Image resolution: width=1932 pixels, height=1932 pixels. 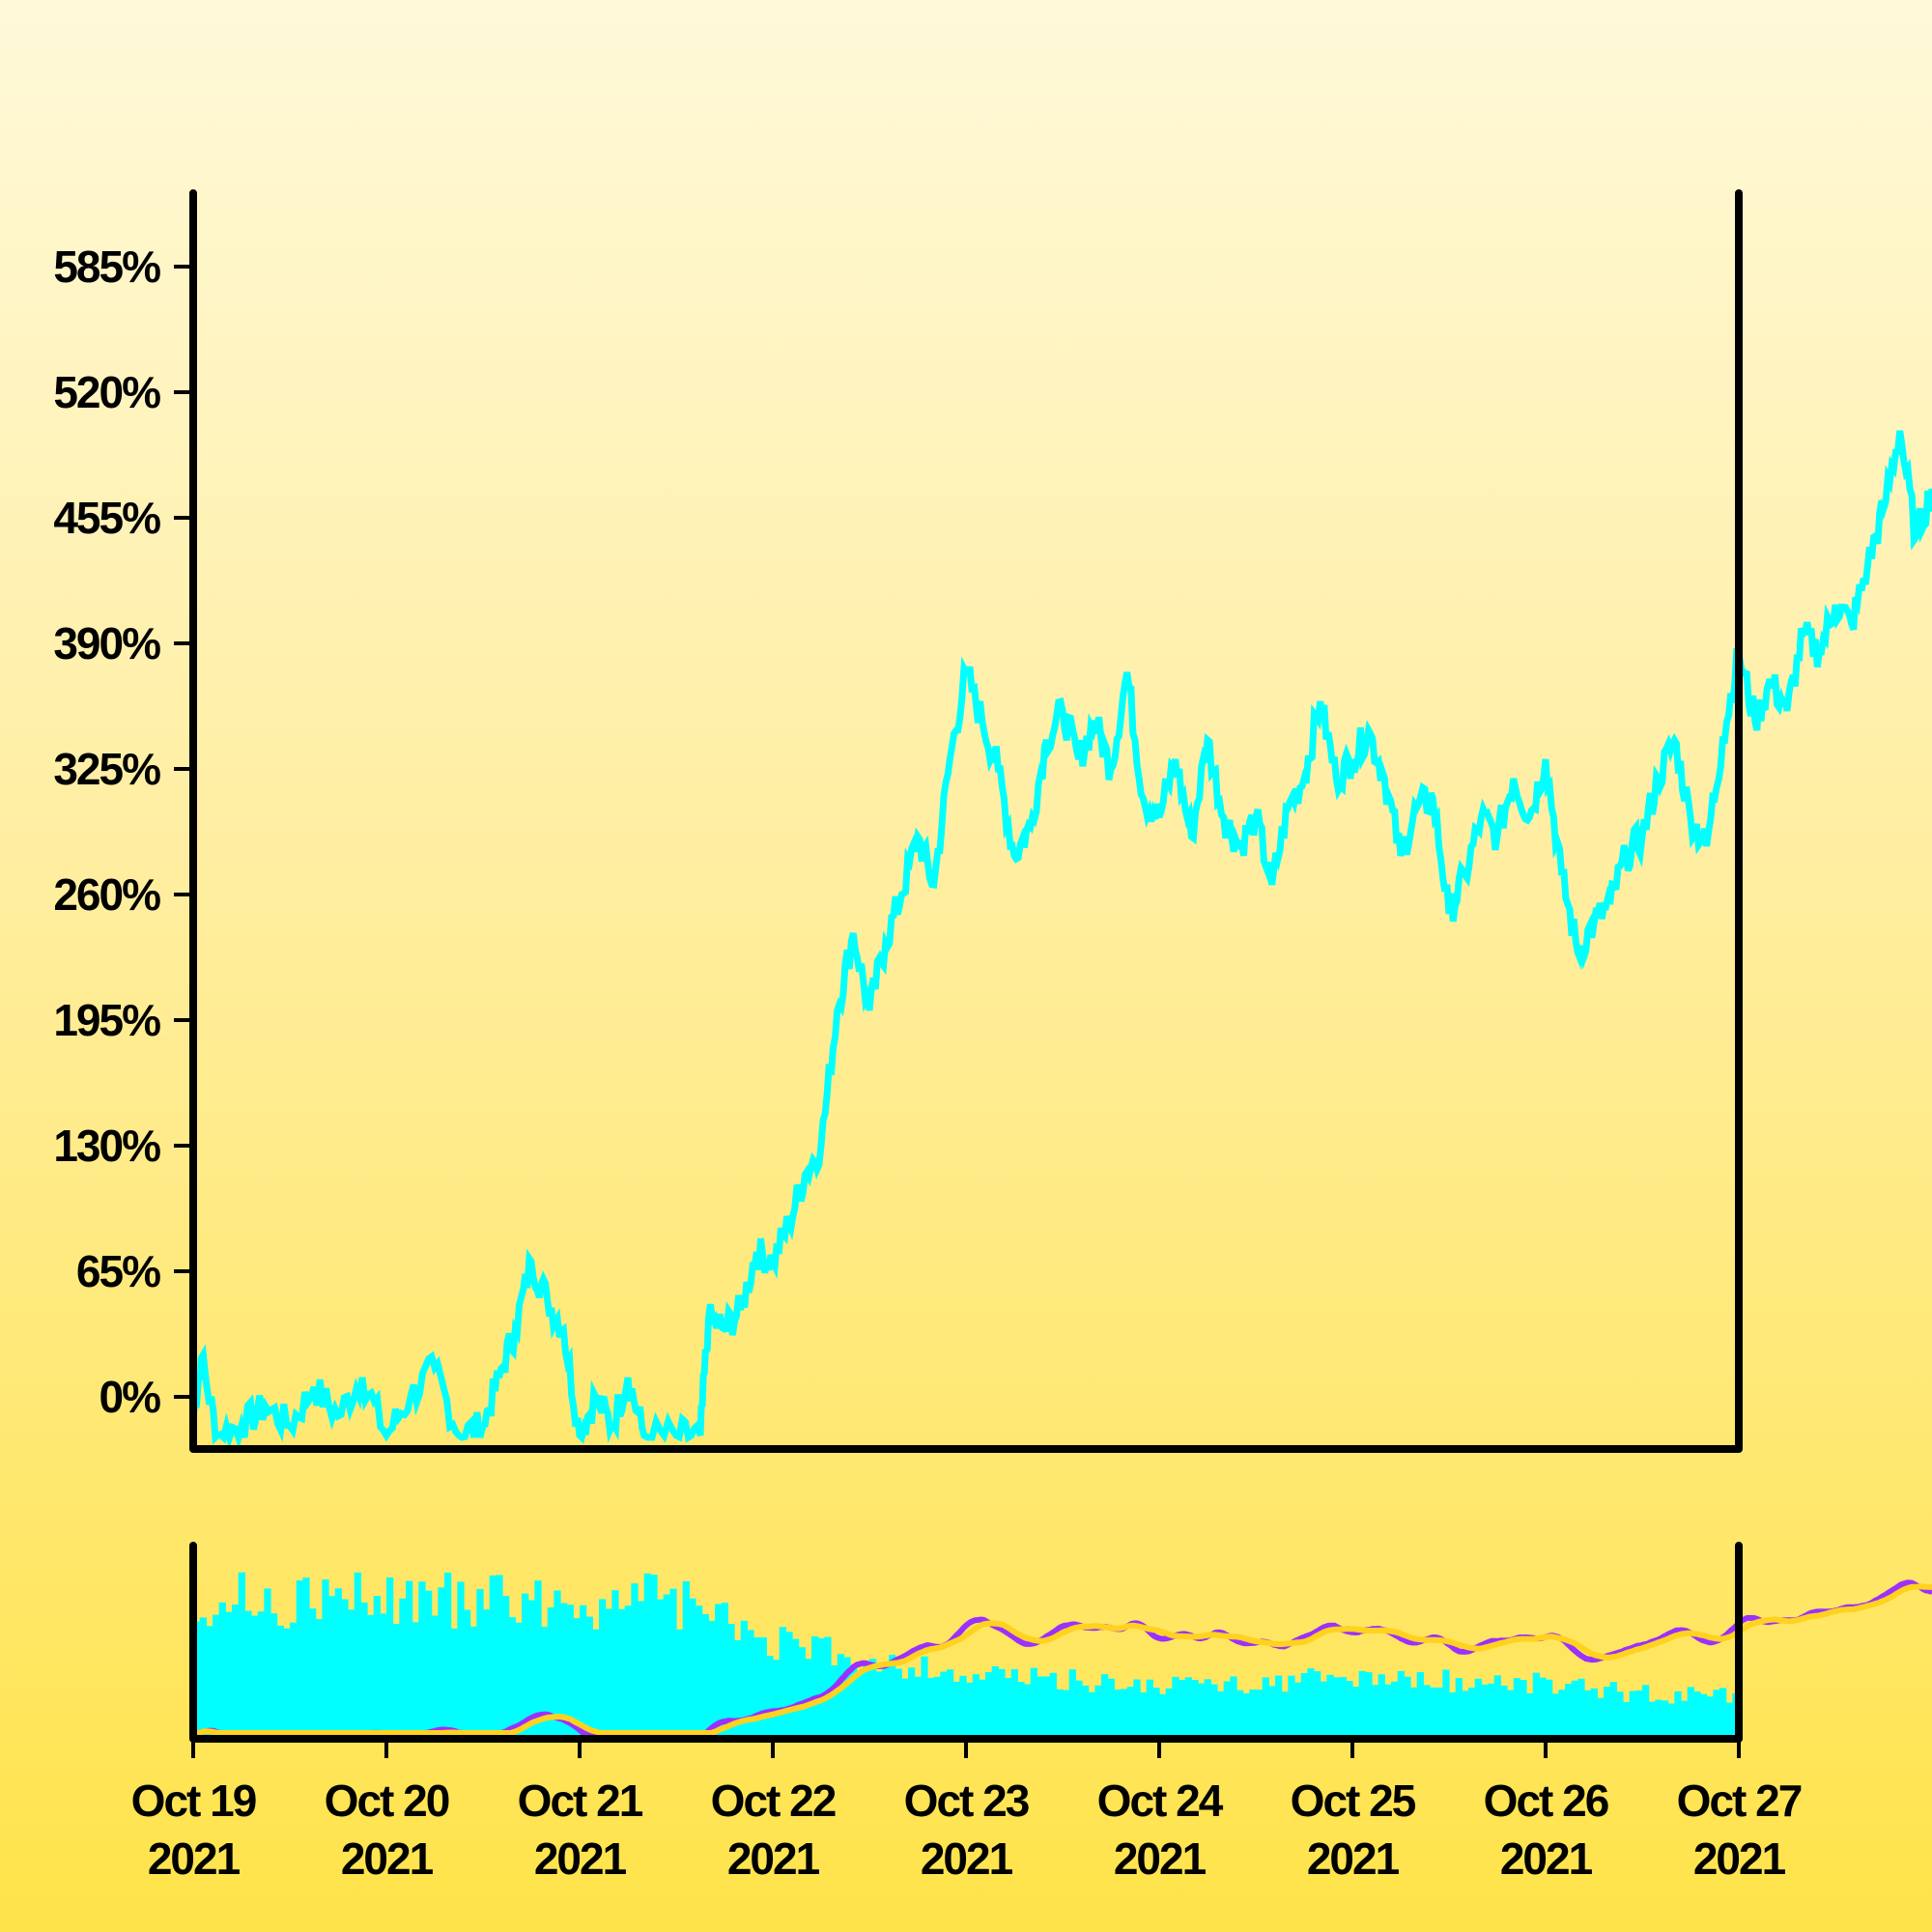 I want to click on y-axis-ticks: 0% 65% 130% 195% 260% 325% 390% 455% 520% 585%, so click(x=123, y=832).